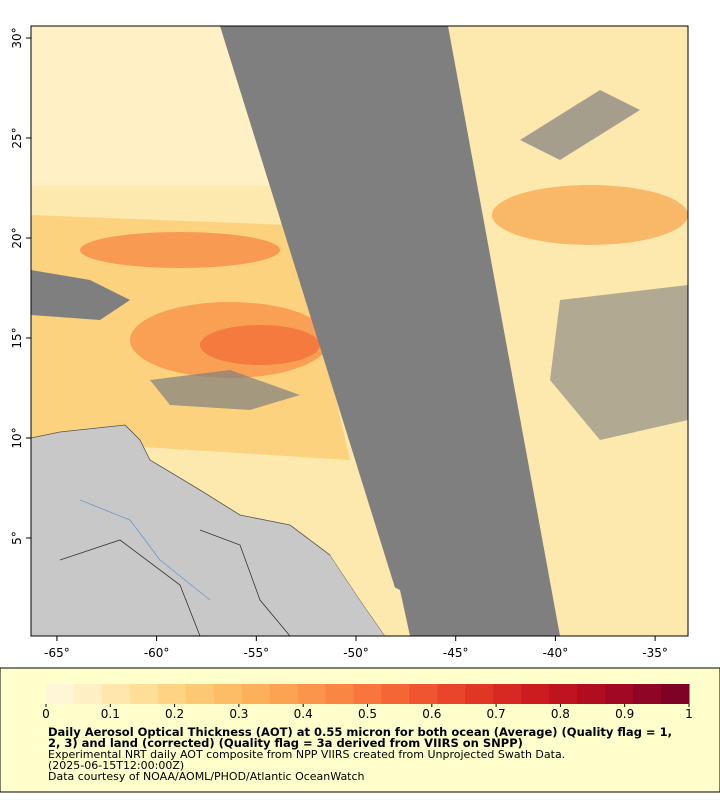  I want to click on x-tick-label: -50°, so click(356, 653).